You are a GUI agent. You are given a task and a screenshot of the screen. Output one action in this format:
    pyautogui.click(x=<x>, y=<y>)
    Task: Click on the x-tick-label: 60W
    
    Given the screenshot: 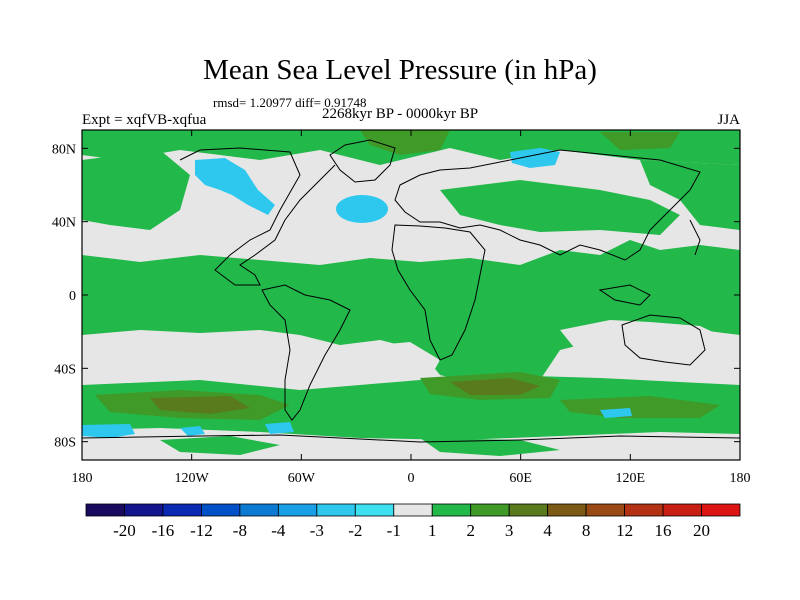 What is the action you would take?
    pyautogui.click(x=302, y=478)
    